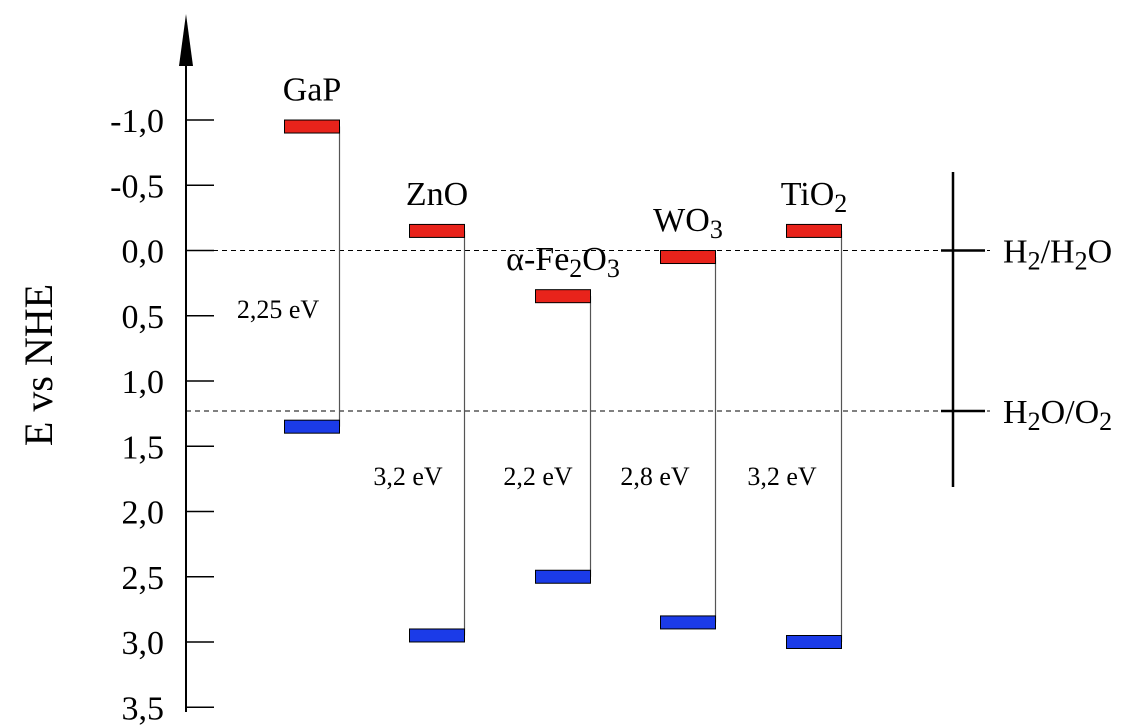  What do you see at coordinates (563, 262) in the screenshot?
I see `material-label: α-Fe2O3` at bounding box center [563, 262].